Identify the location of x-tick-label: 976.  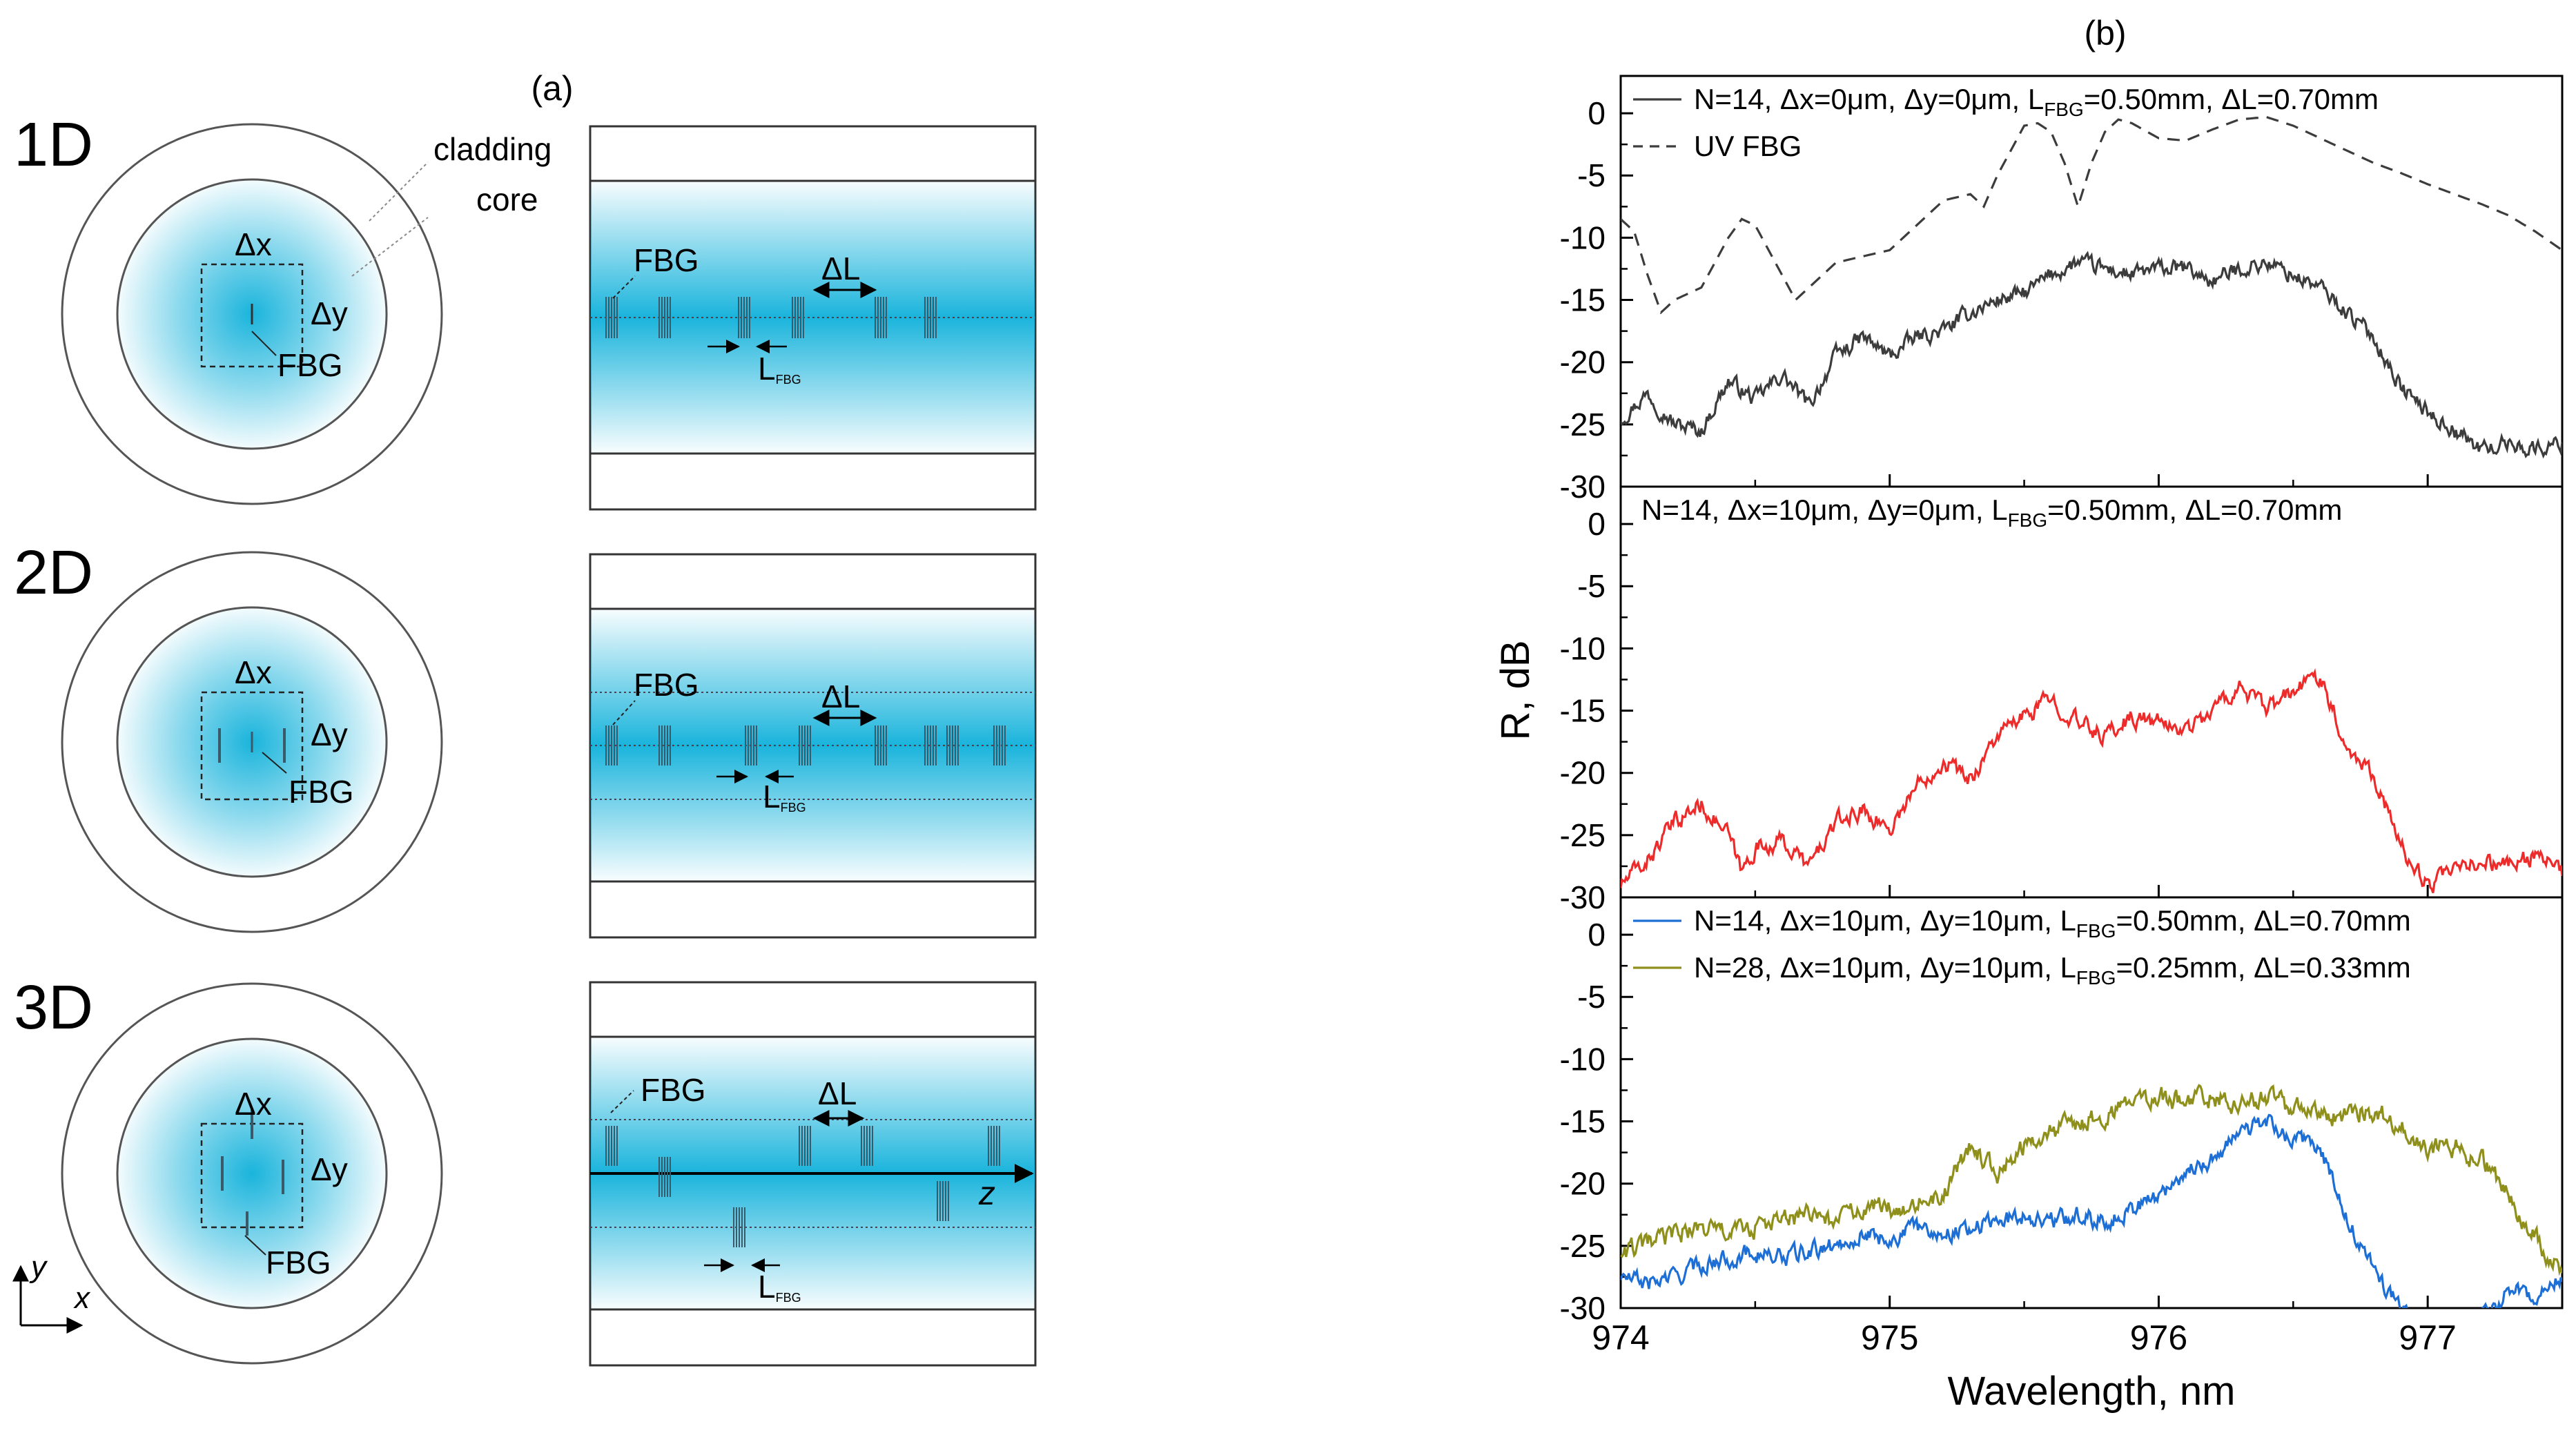
(2158, 1337).